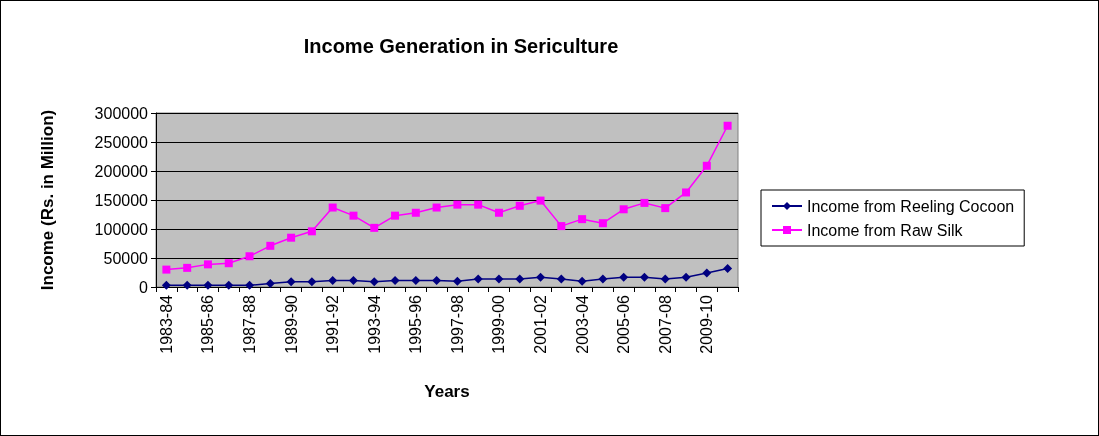 The width and height of the screenshot is (1099, 436). I want to click on y-tick-label: 100000, so click(121, 229).